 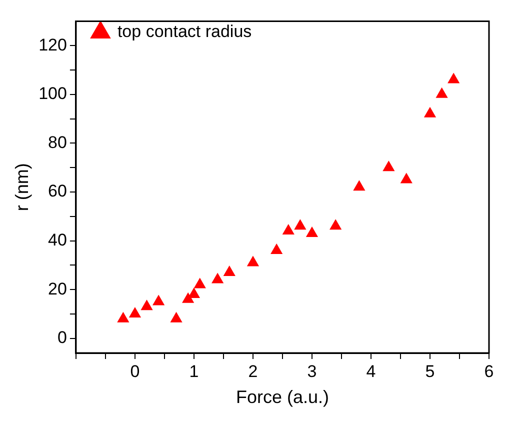 What do you see at coordinates (312, 371) in the screenshot?
I see `x-tick-label: 3` at bounding box center [312, 371].